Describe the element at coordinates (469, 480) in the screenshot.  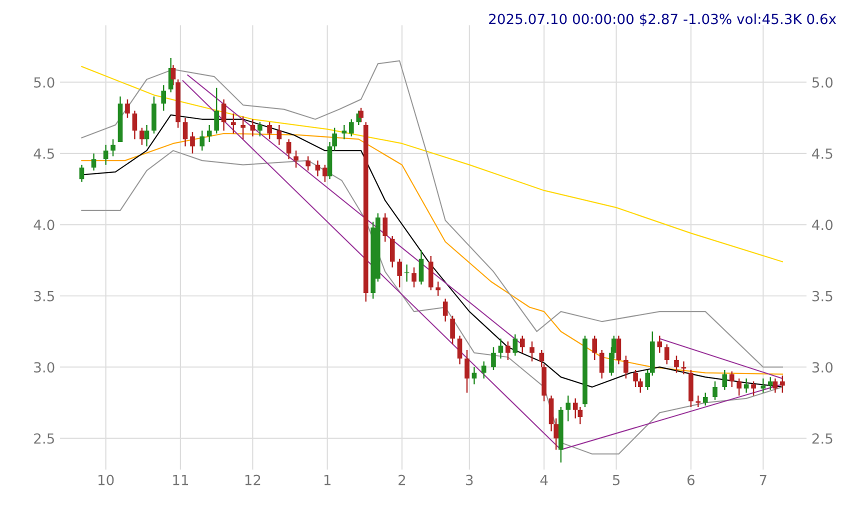
I see `x-tick-label: 3` at that location.